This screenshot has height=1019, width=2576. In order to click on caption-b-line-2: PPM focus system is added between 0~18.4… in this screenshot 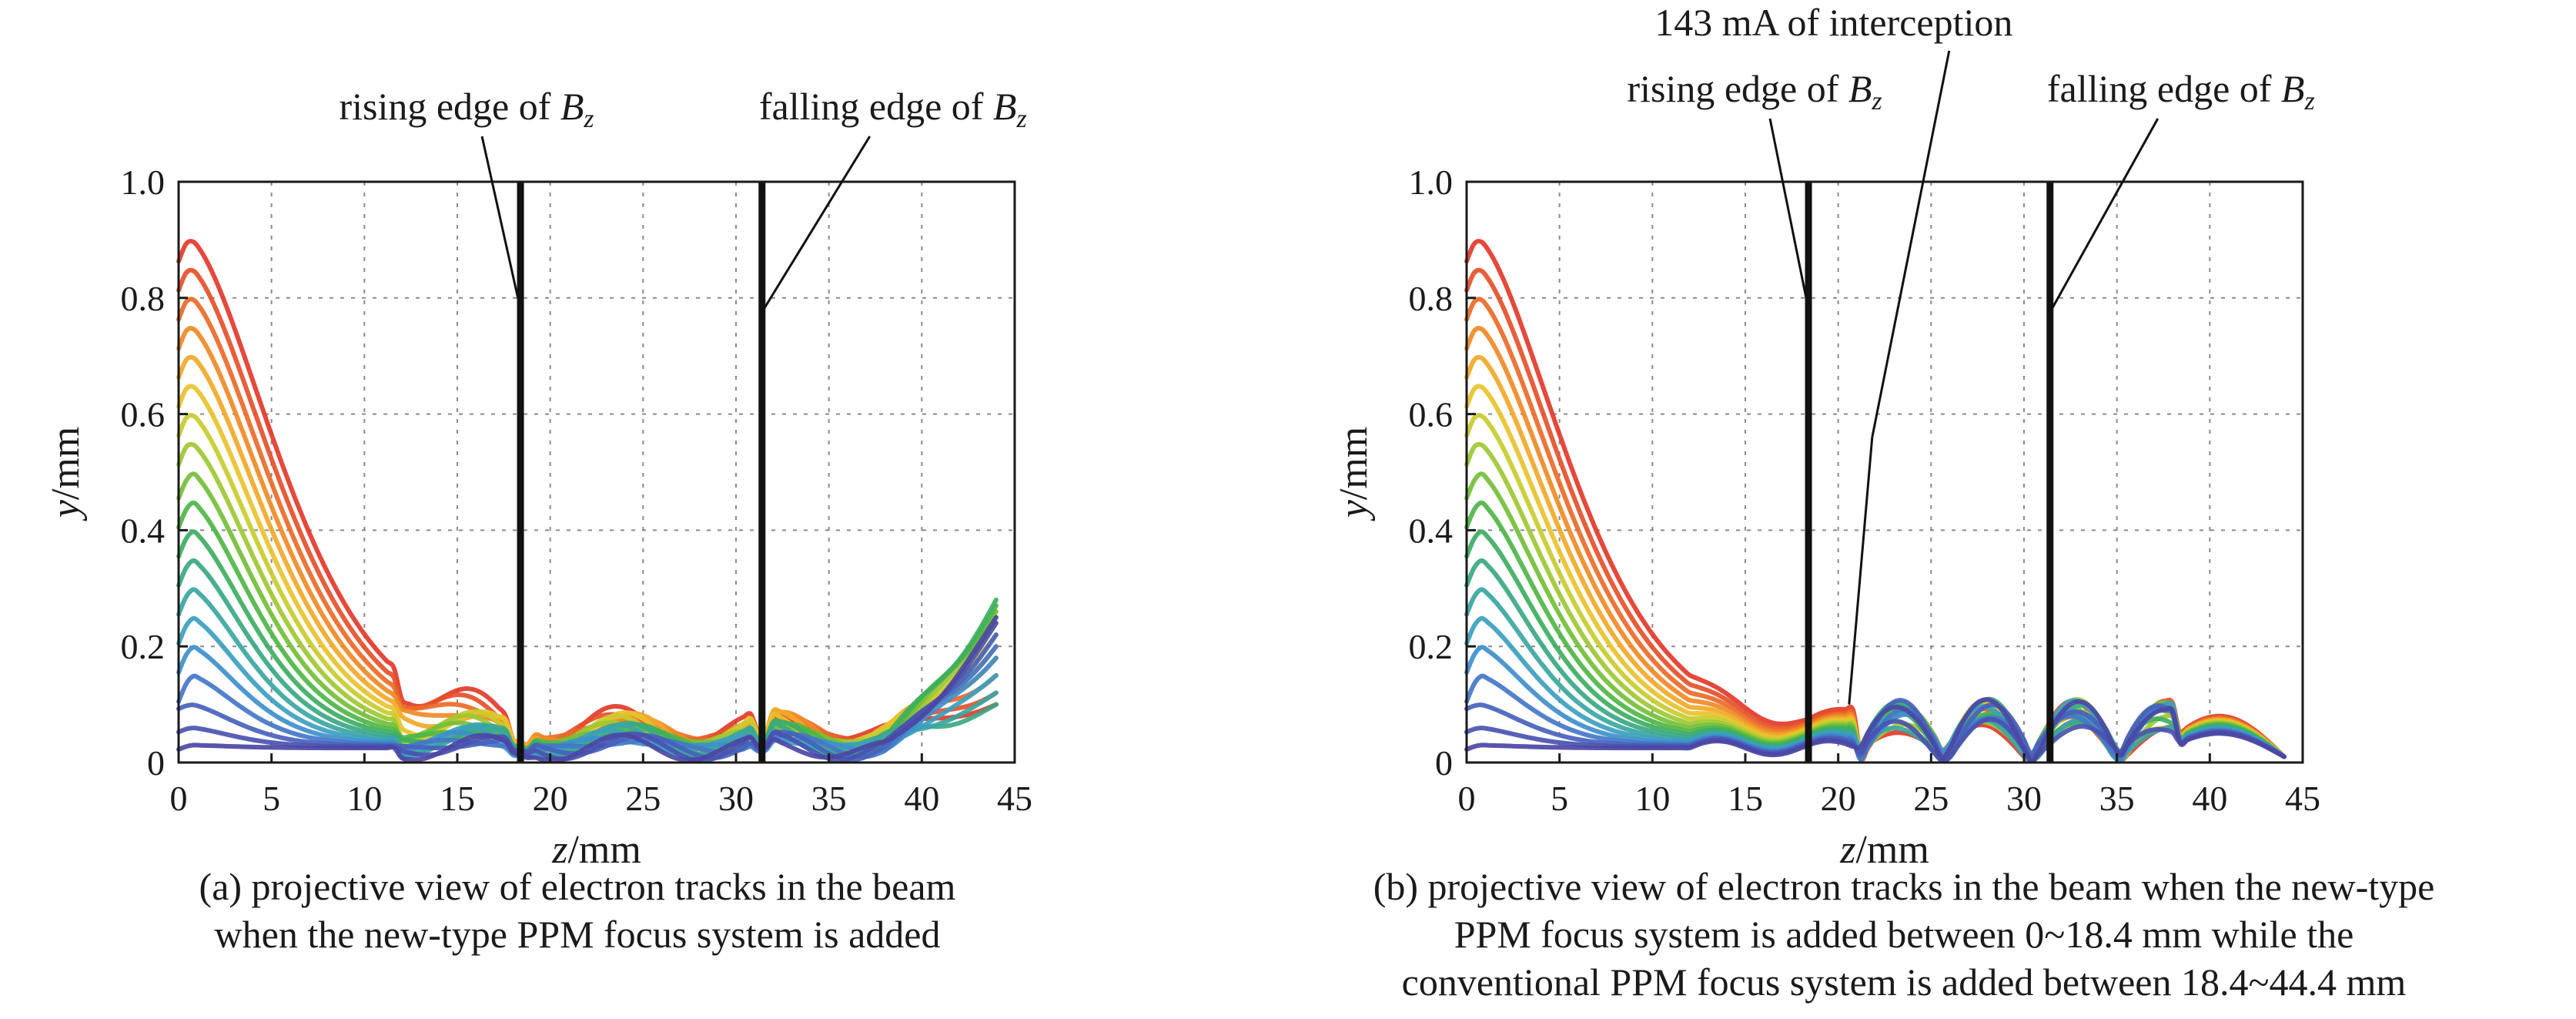, I will do `click(1904, 934)`.